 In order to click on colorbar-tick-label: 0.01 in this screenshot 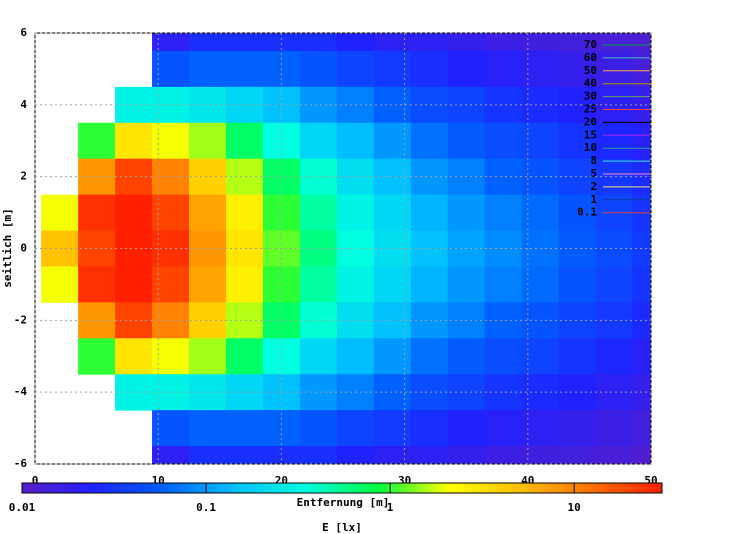, I will do `click(22, 507)`.